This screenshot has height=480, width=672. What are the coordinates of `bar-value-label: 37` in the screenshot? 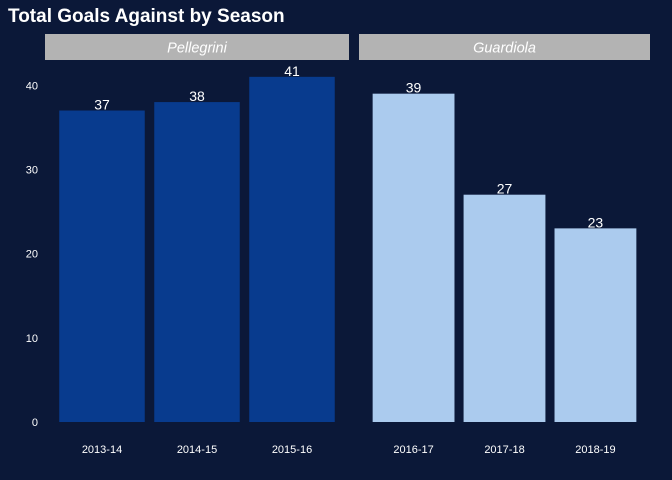 It's located at (102, 105).